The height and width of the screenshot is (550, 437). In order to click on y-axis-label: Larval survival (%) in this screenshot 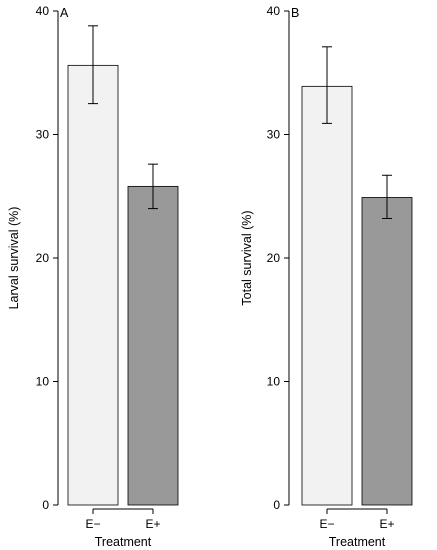, I will do `click(14, 258)`.